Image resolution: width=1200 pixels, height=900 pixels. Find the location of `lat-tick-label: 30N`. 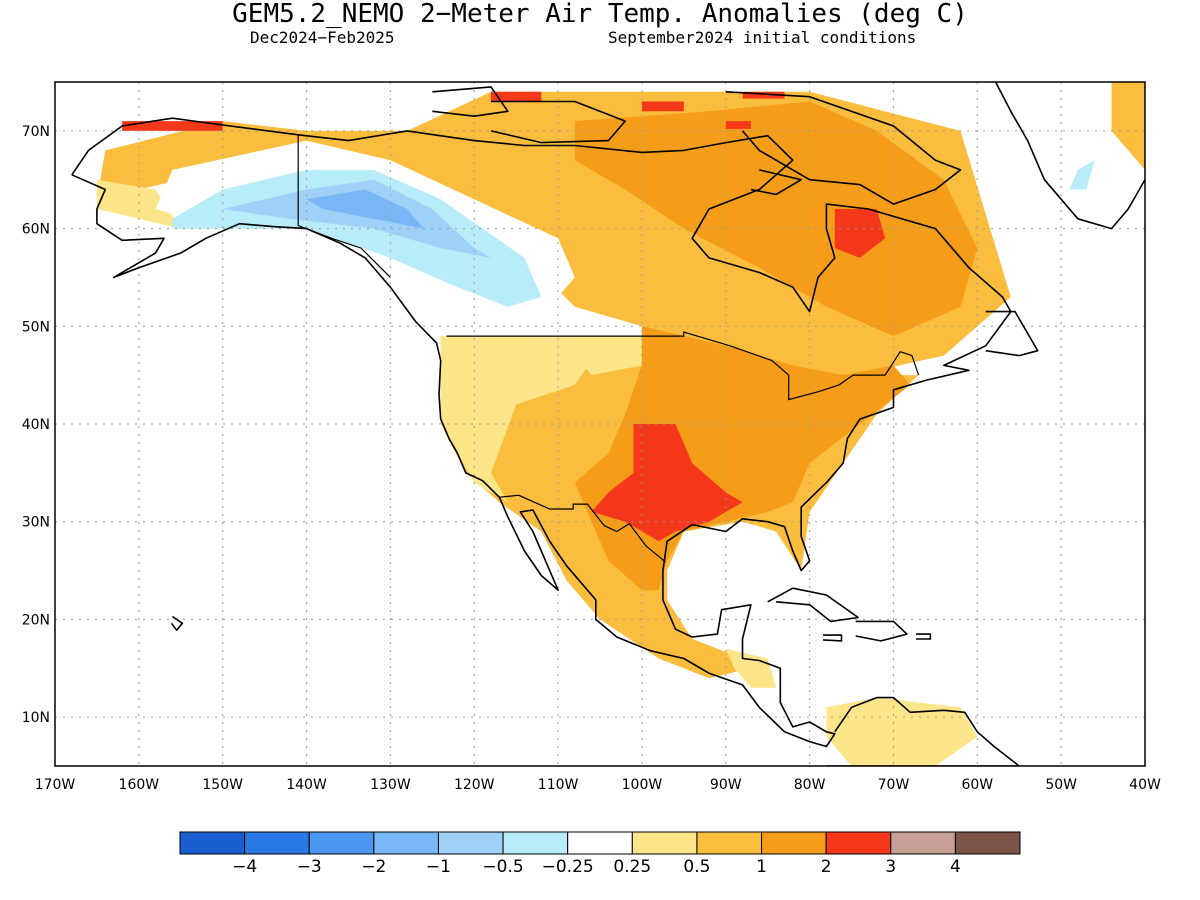

lat-tick-label: 30N is located at coordinates (36, 523).